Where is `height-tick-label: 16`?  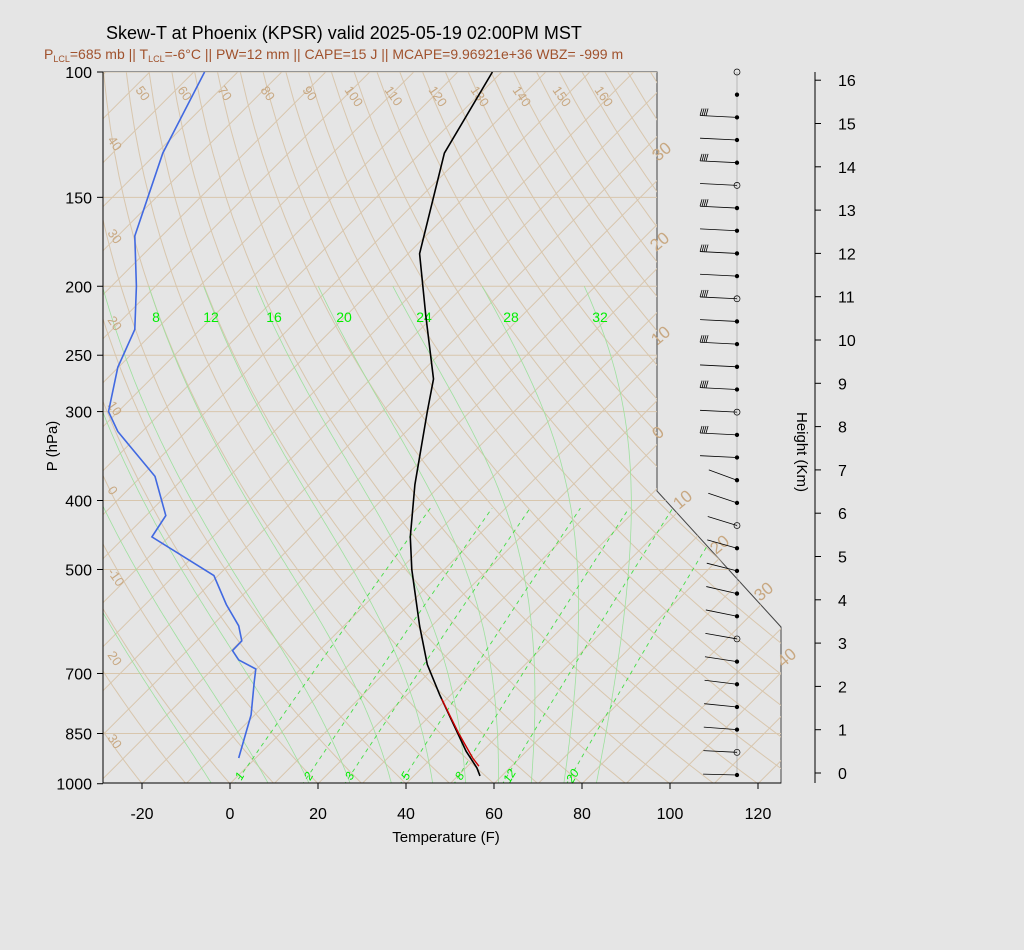
height-tick-label: 16 is located at coordinates (847, 81).